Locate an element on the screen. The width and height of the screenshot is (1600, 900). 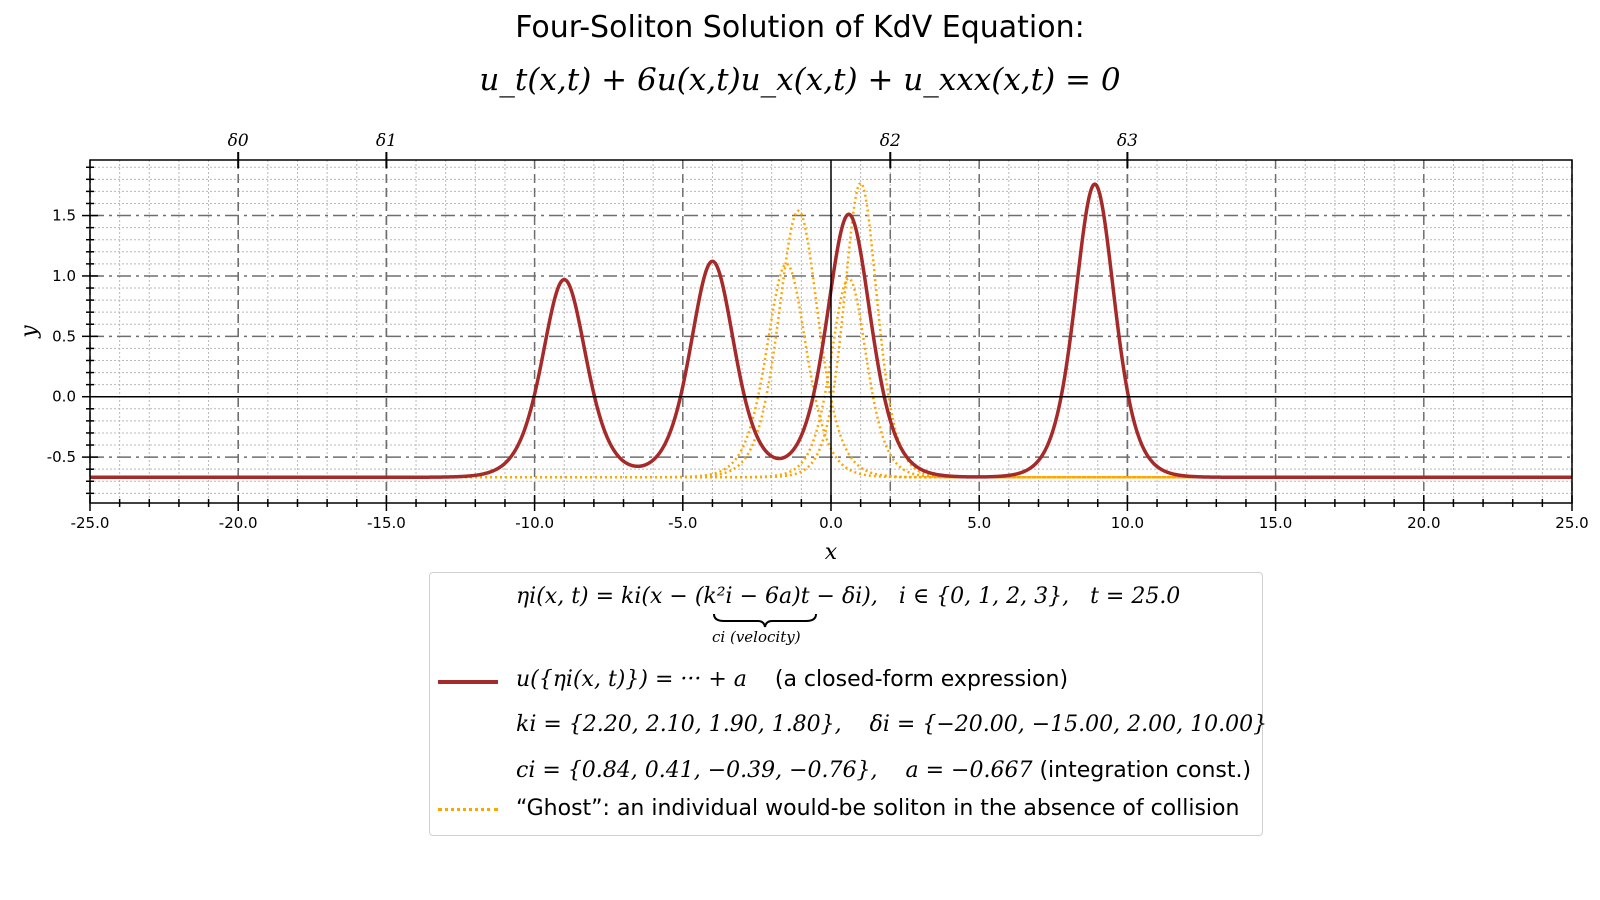
x-tick-label: 25.0 is located at coordinates (1571, 523).